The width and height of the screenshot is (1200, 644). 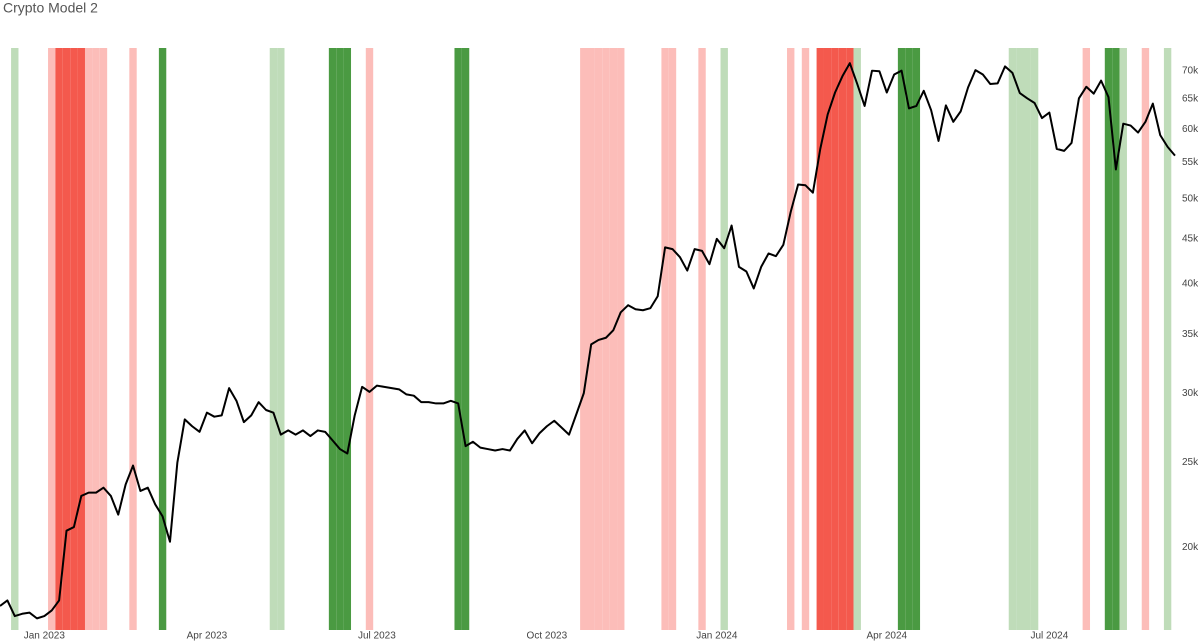 I want to click on x-tick-label: Jan 2024, so click(x=717, y=636).